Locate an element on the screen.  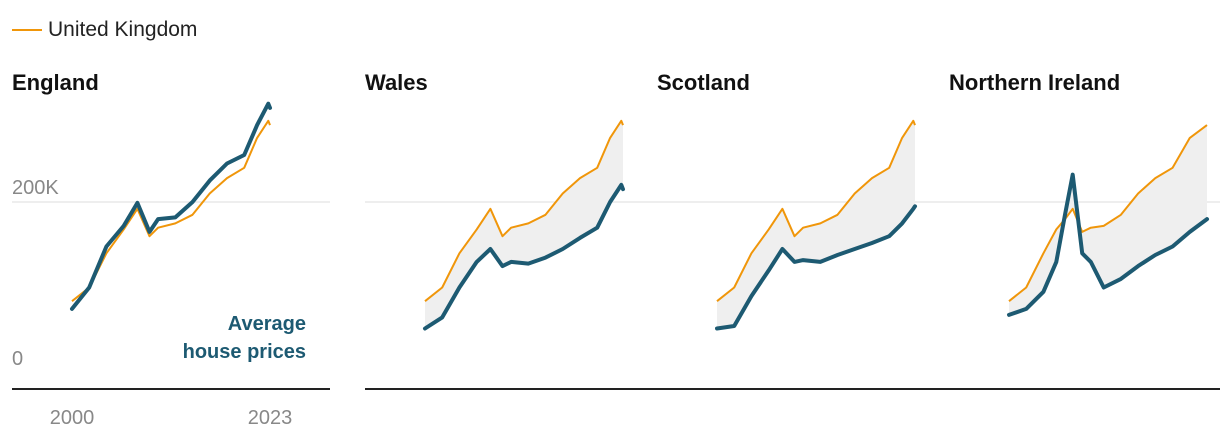
uk-line-northern-ireland is located at coordinates (1108, 213).